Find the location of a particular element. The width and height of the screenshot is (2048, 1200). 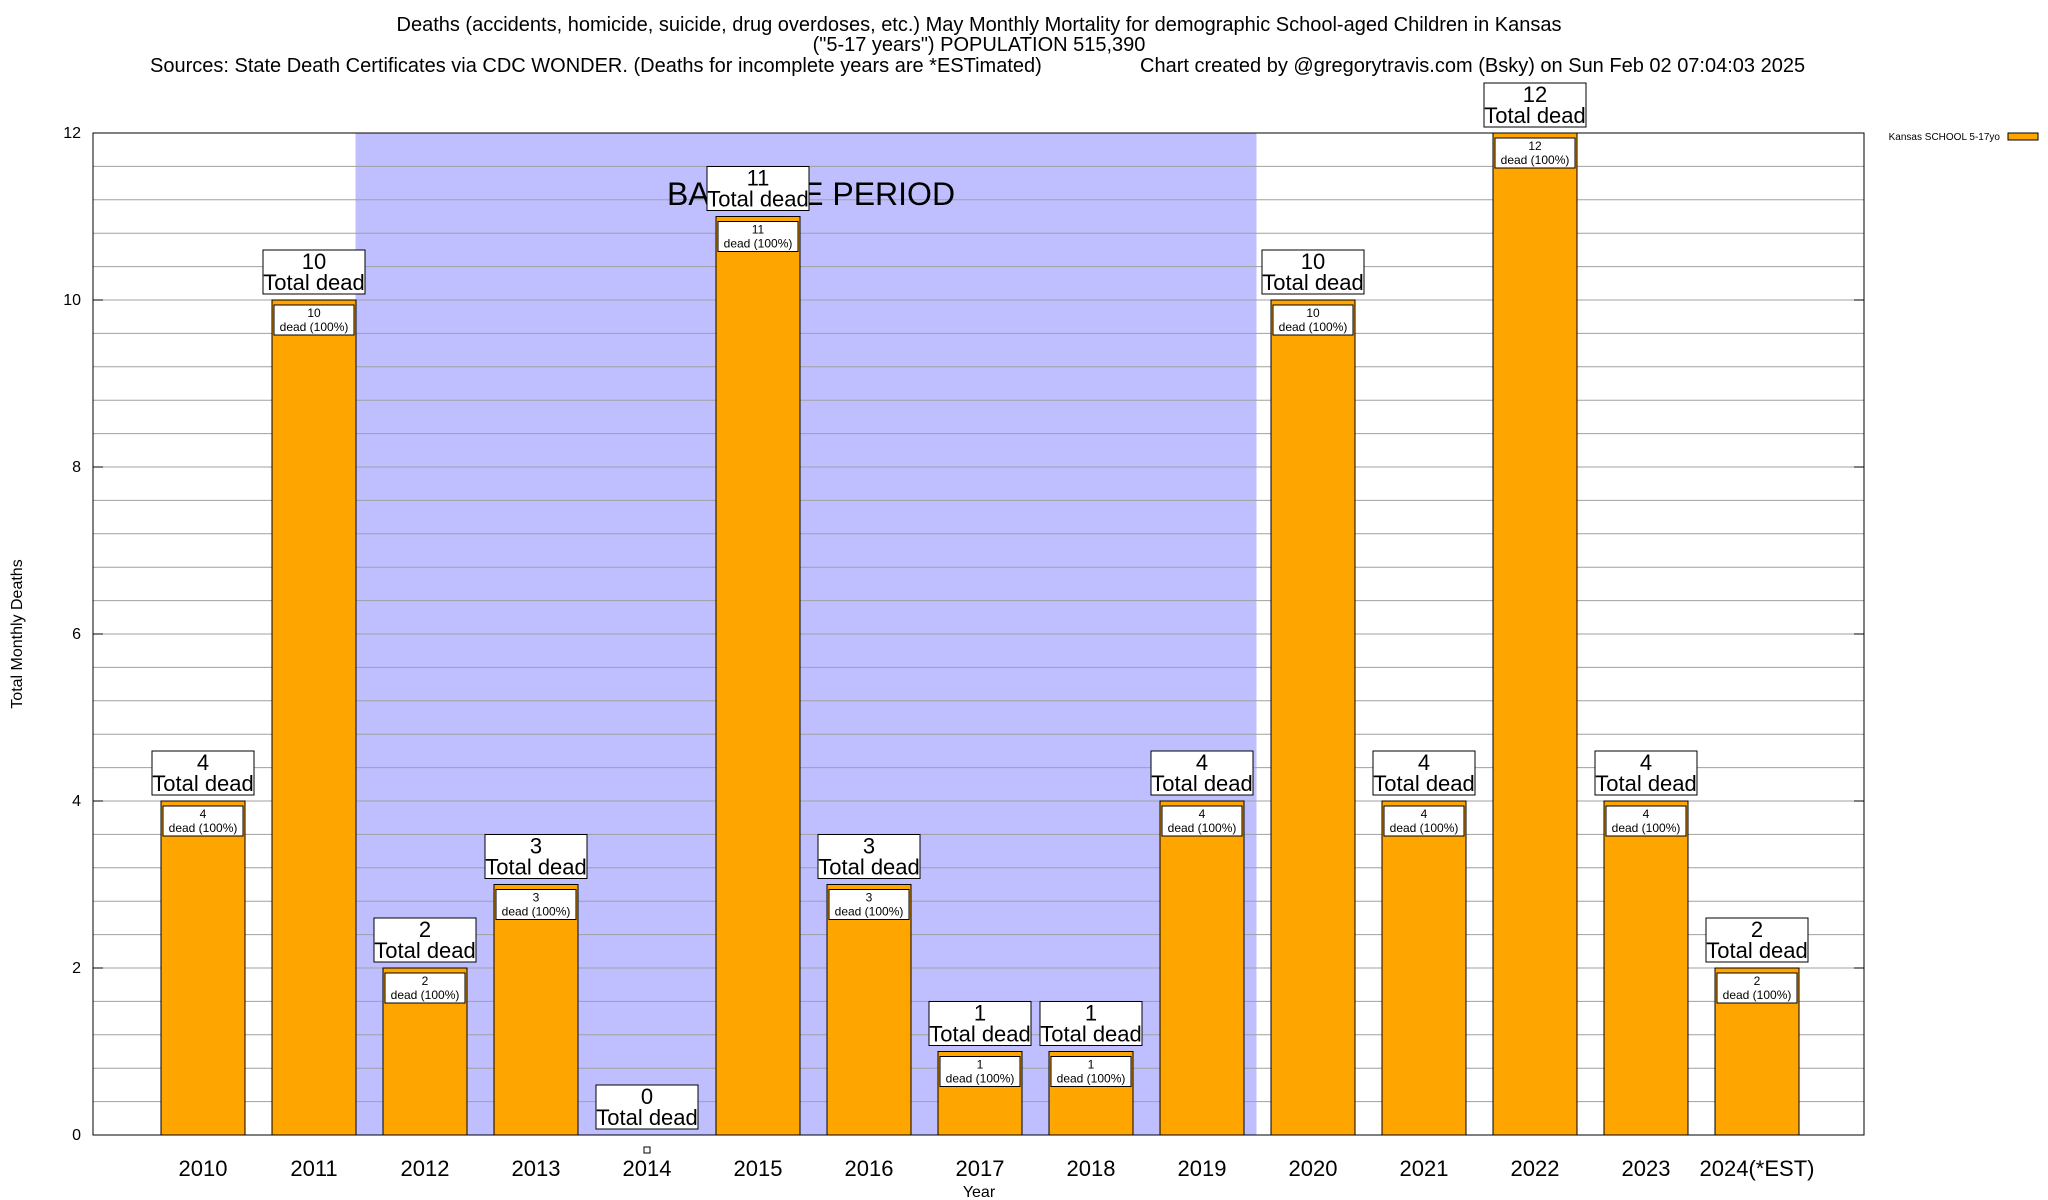

y-tick-label: 8 is located at coordinates (76, 467).